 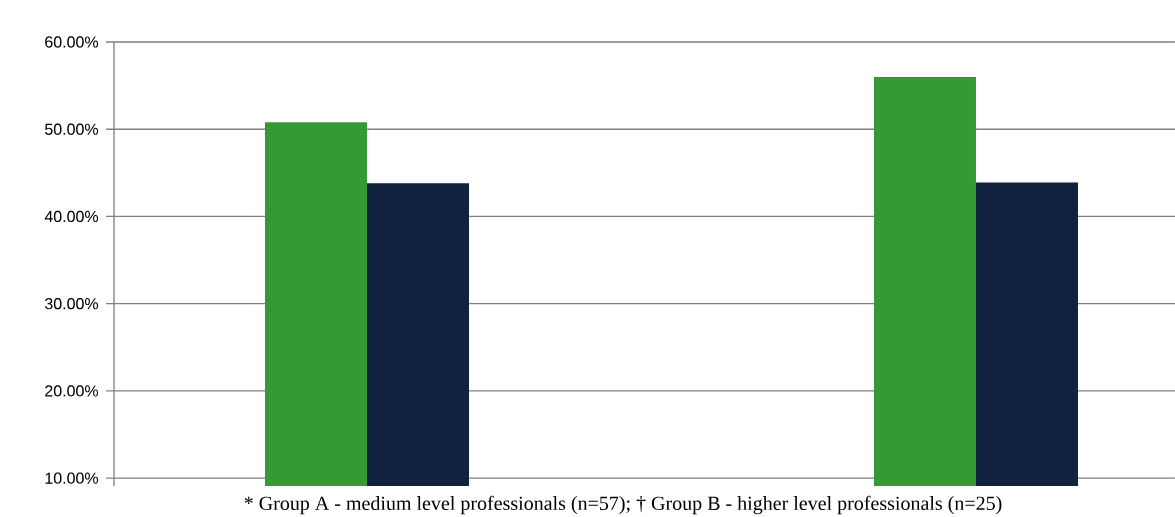 I want to click on y-tick-label: 40.00%, so click(x=71, y=216).